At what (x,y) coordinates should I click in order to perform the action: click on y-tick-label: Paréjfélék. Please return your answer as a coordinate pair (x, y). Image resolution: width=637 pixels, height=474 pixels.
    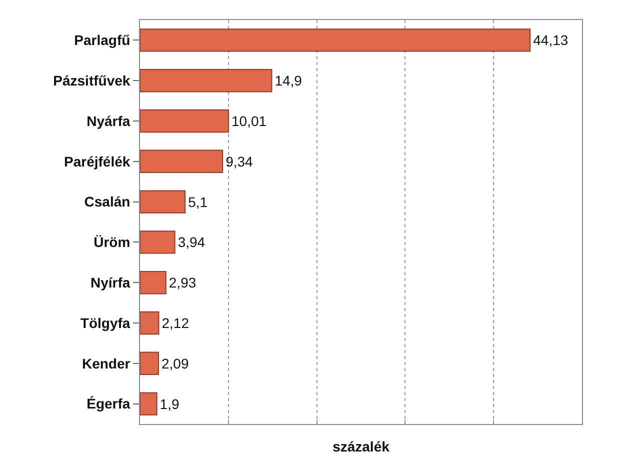
    Looking at the image, I should click on (97, 161).